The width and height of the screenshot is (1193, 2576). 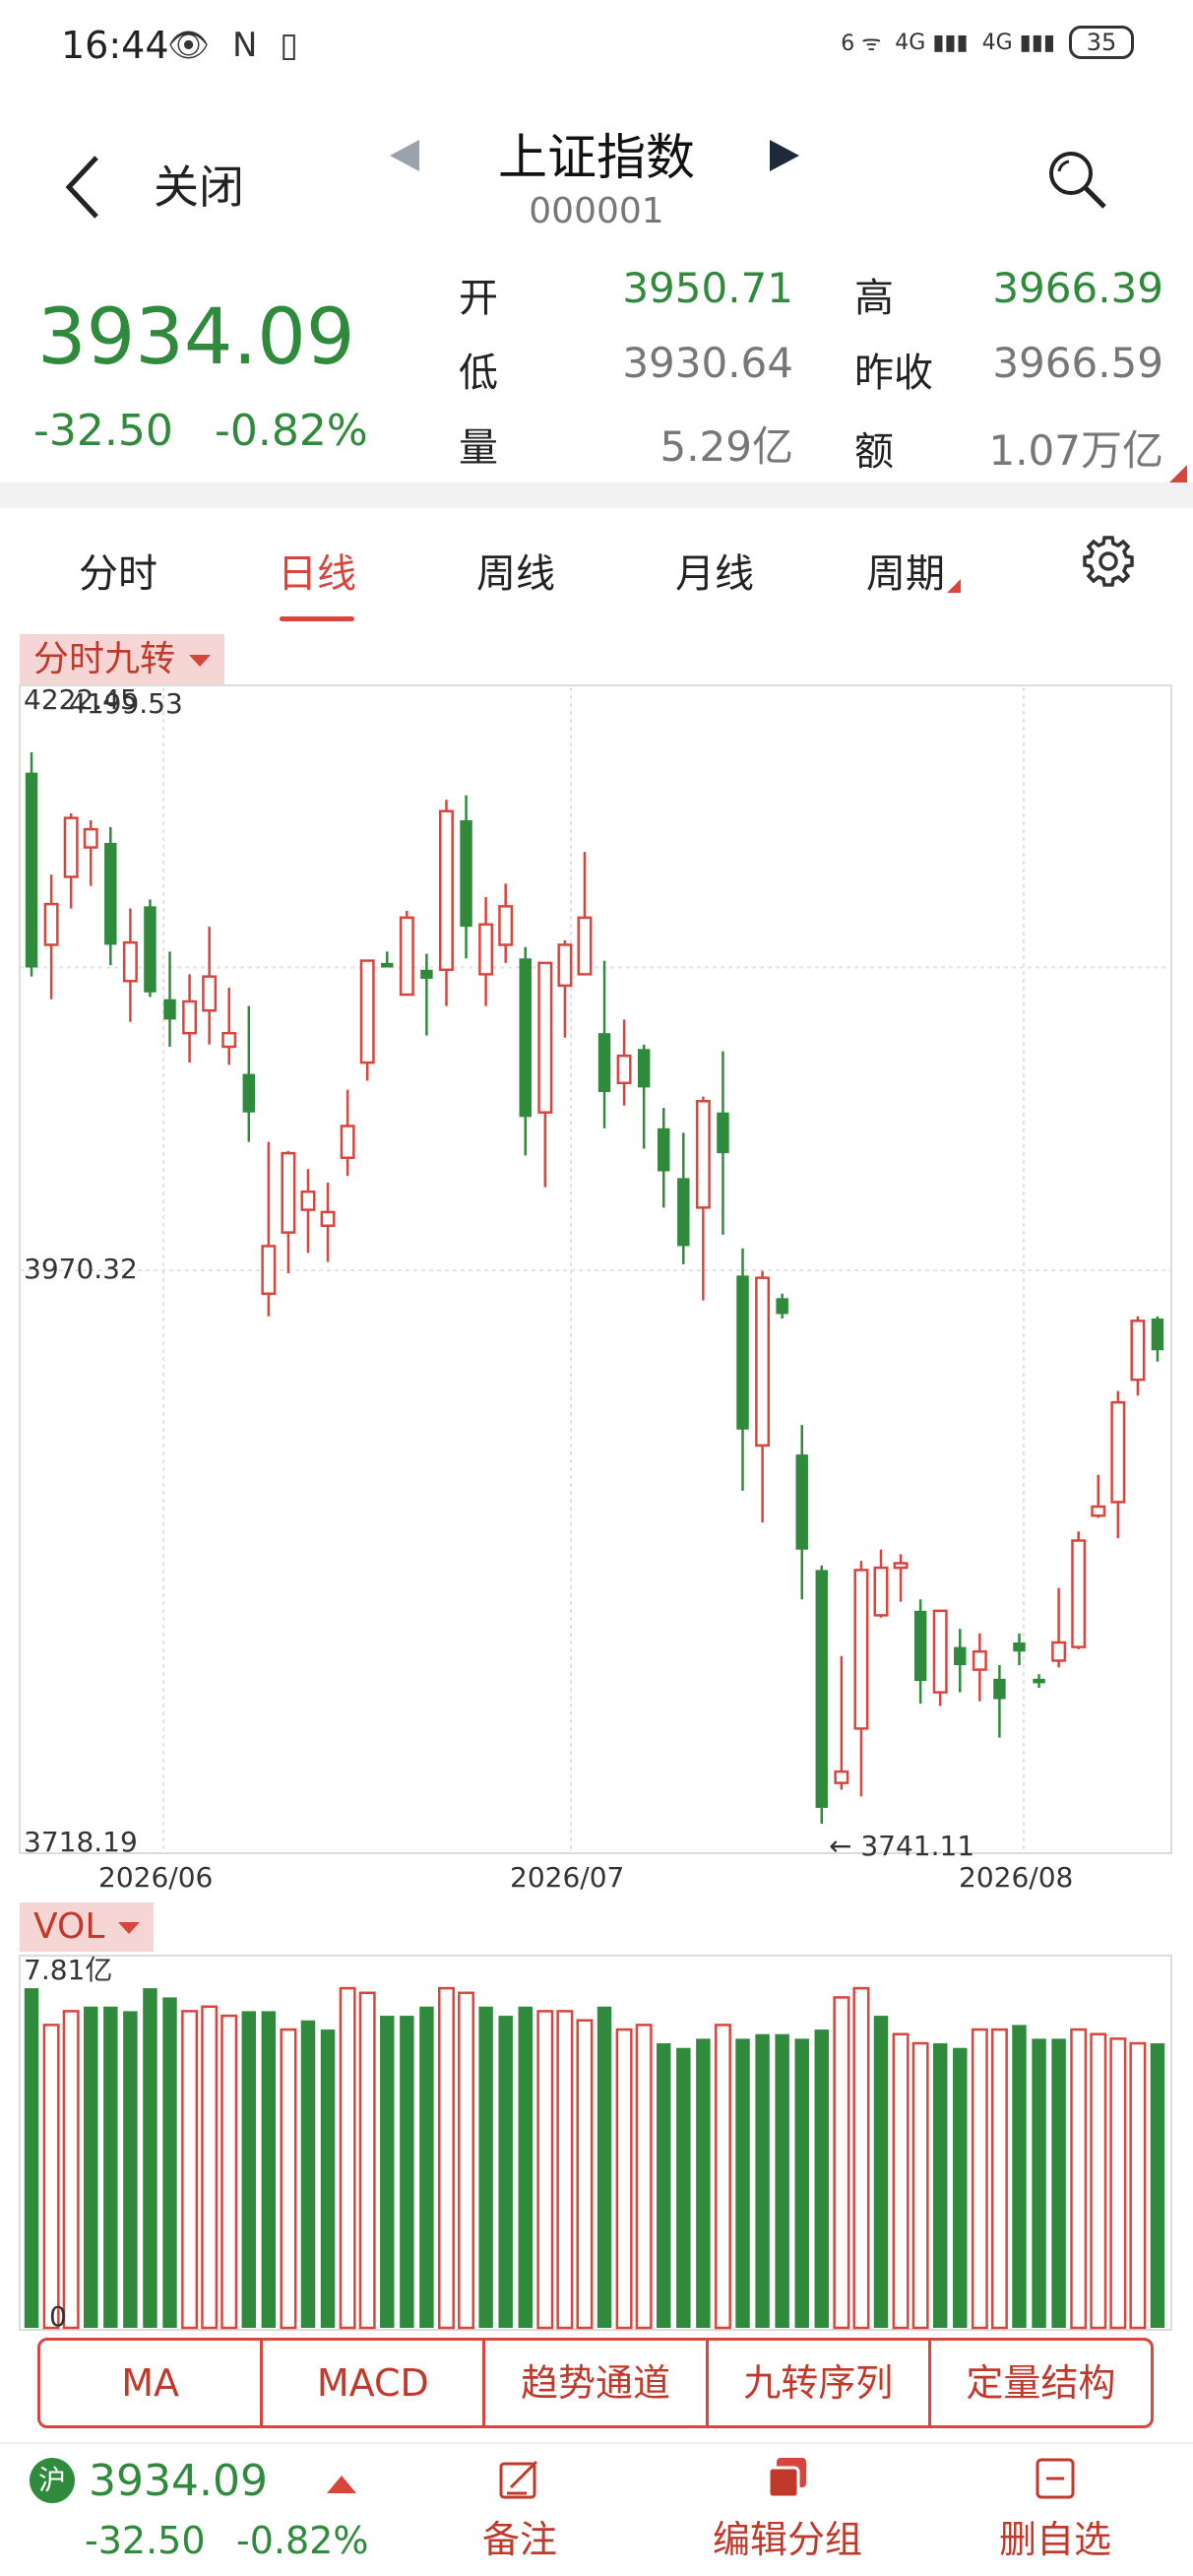 I want to click on tab-intraday: 分时, so click(x=118, y=574).